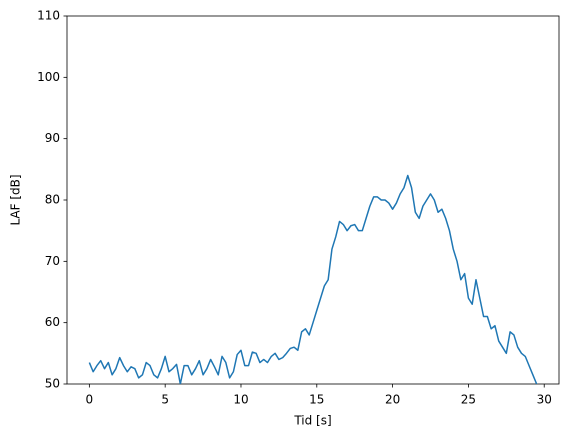 The height and width of the screenshot is (438, 571). I want to click on y-tick-label: 110, so click(48, 16).